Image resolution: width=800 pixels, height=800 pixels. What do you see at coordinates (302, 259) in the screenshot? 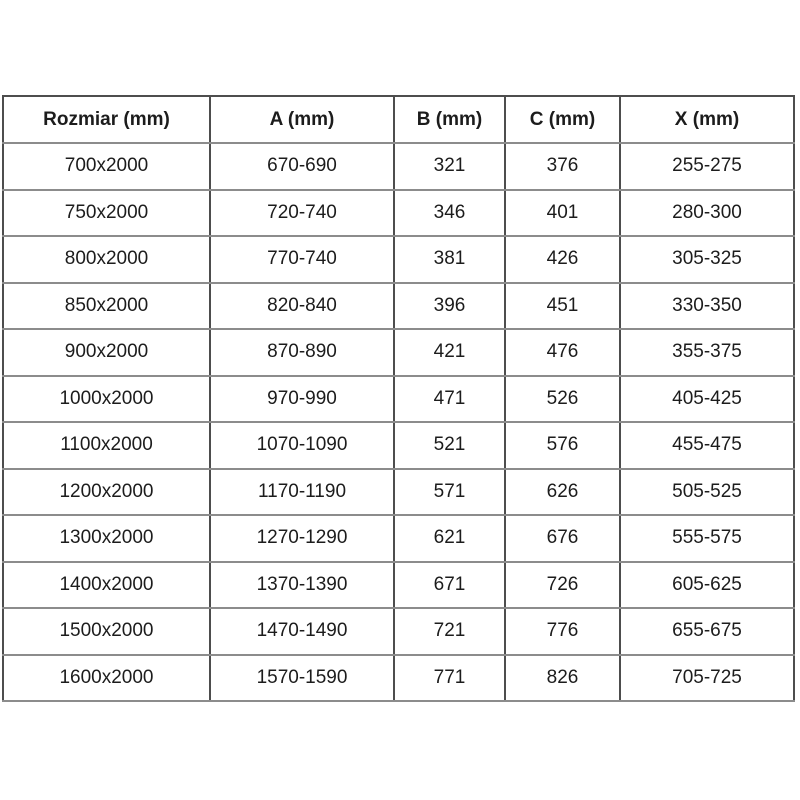
I see `table-cell: 770-740` at bounding box center [302, 259].